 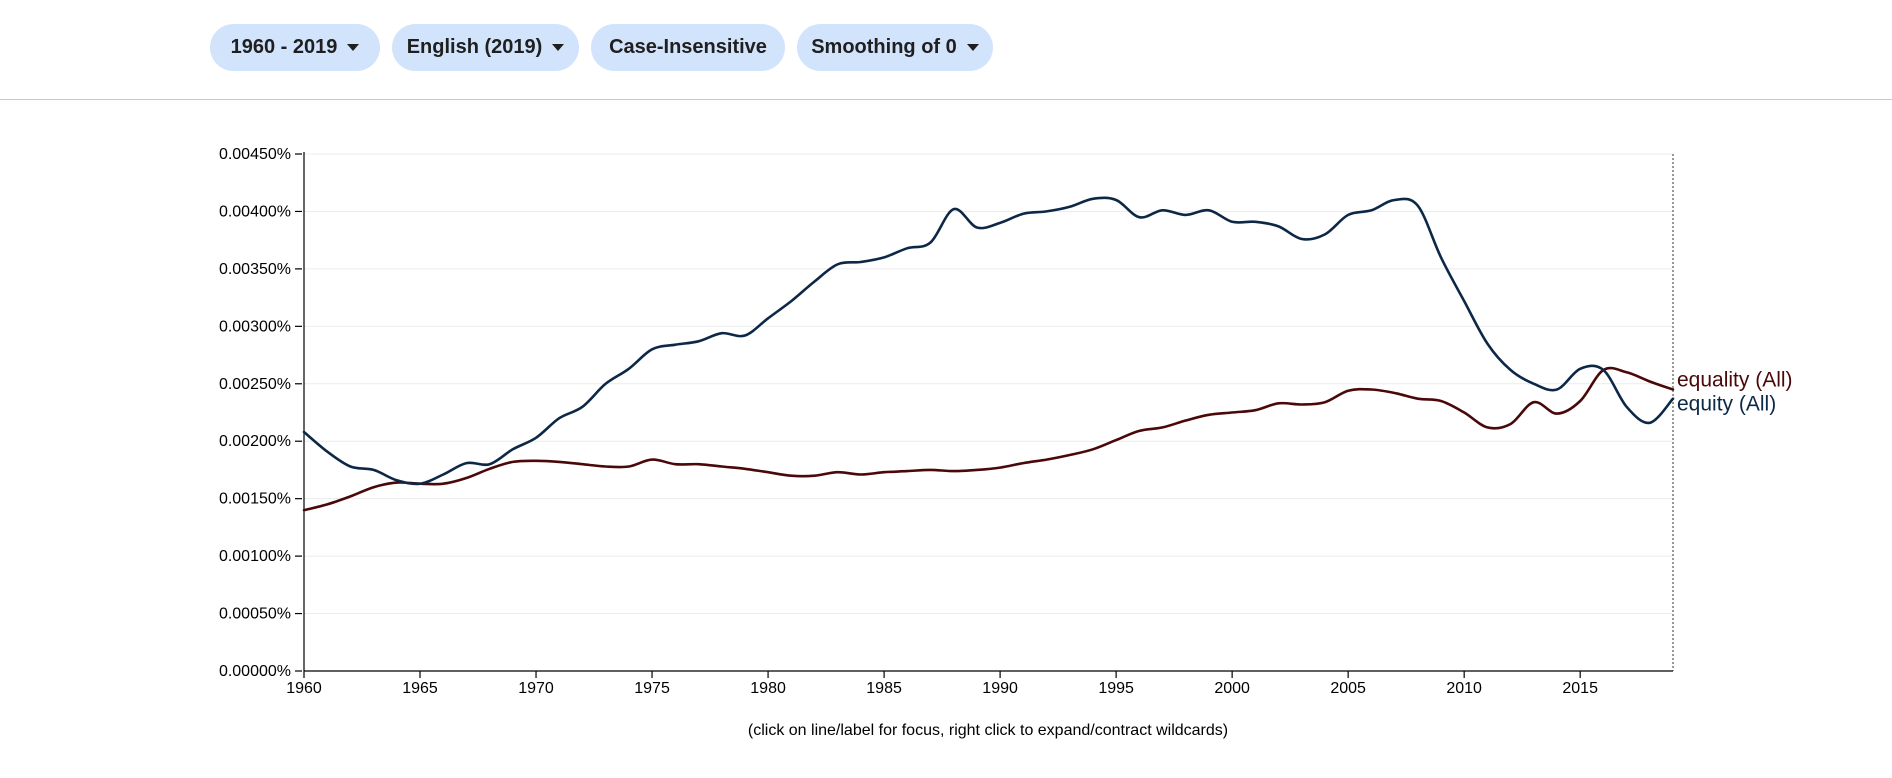 I want to click on y-tick-label: 0.00250%, so click(x=255, y=384).